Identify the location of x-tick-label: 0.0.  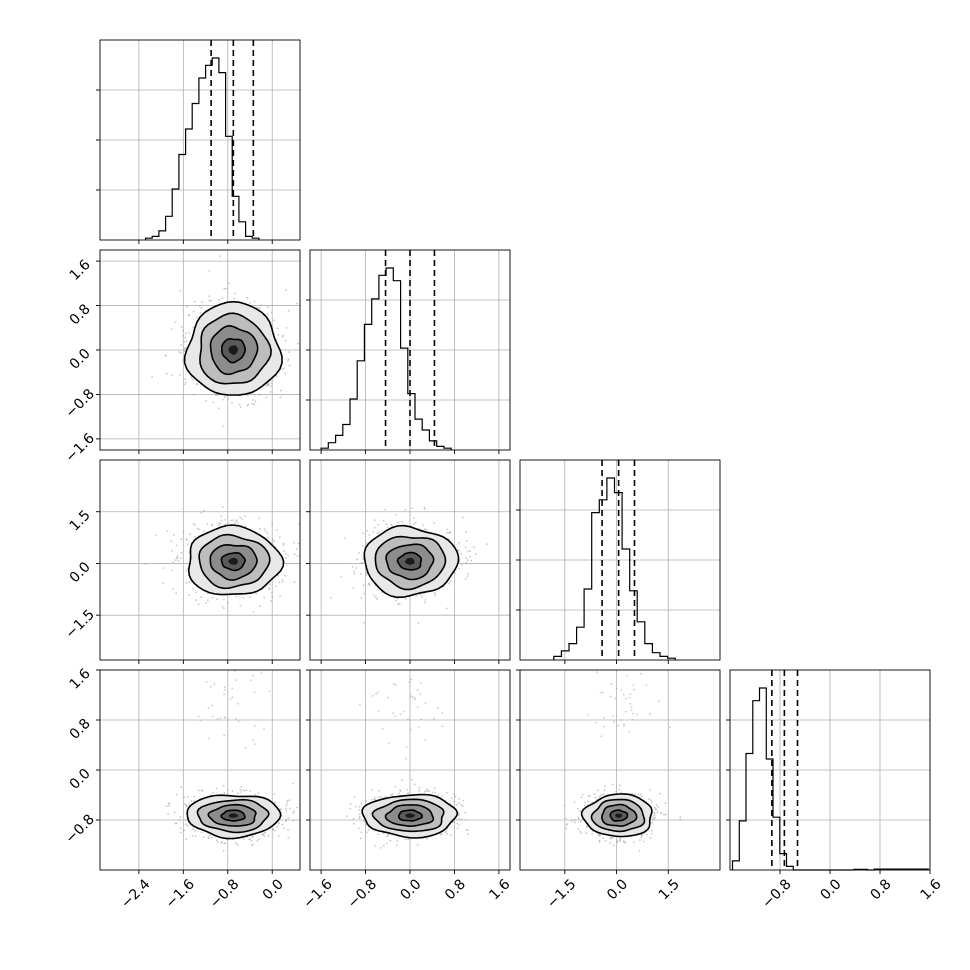
(831, 889).